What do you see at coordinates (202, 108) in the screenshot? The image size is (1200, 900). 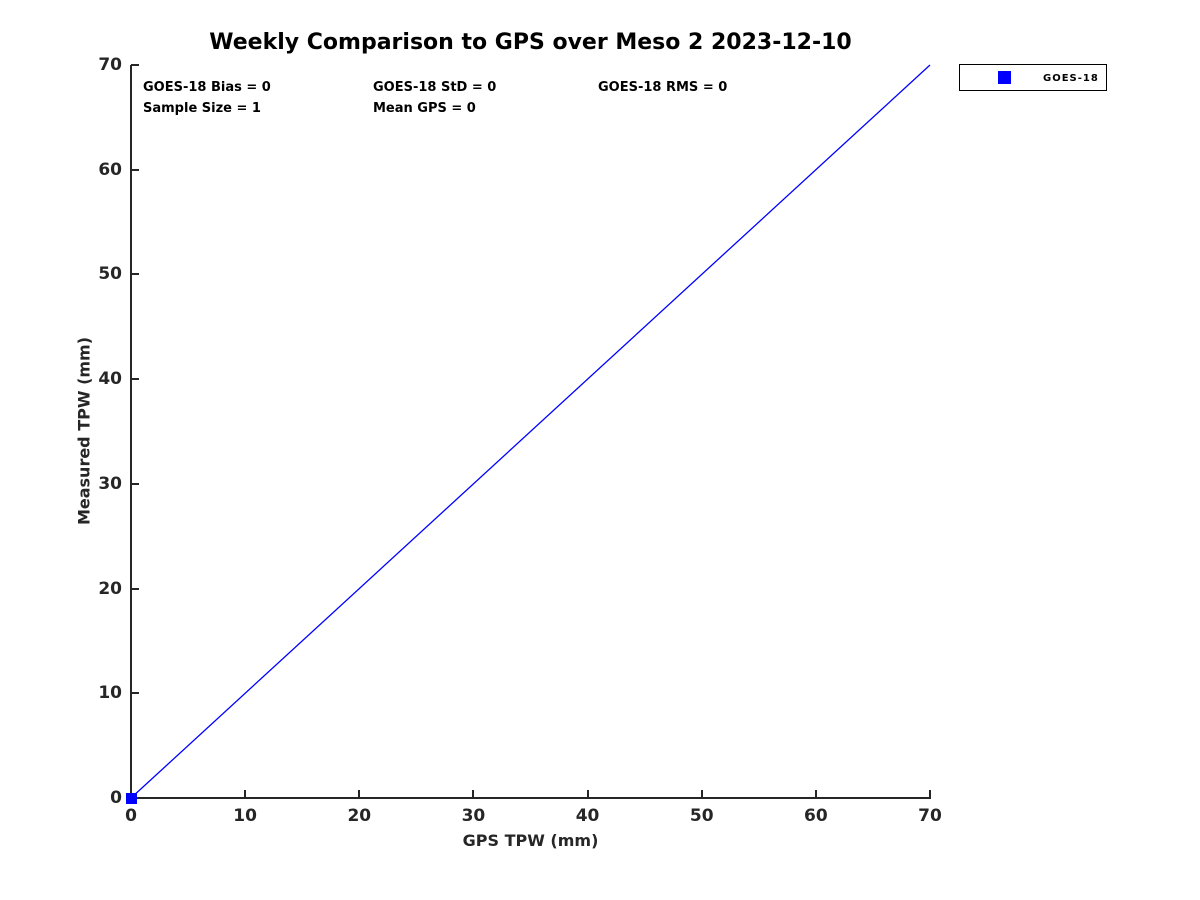 I see `annotation-sample-size: Sample Size = 1` at bounding box center [202, 108].